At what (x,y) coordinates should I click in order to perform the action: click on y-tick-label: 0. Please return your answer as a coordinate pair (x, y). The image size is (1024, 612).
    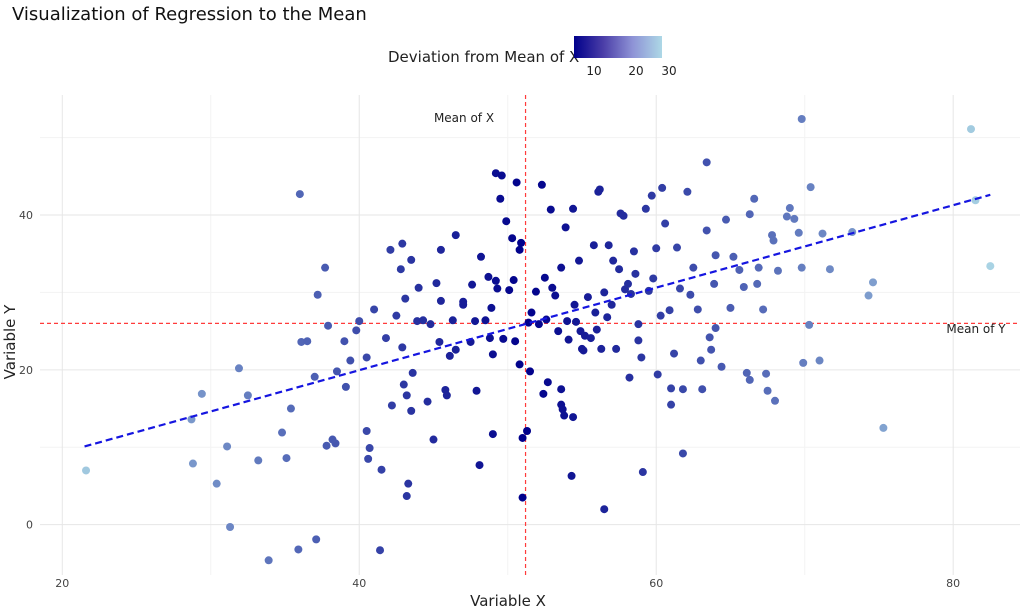
    Looking at the image, I should click on (29, 525).